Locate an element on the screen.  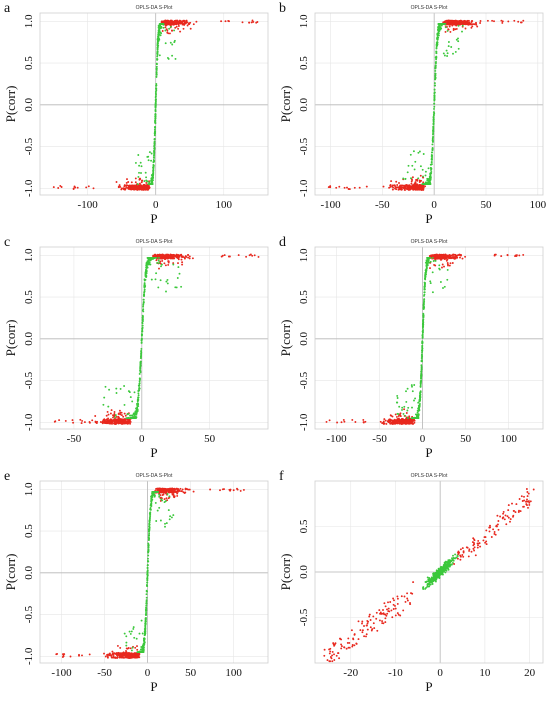
x-axis-label: P is located at coordinates (153, 218).